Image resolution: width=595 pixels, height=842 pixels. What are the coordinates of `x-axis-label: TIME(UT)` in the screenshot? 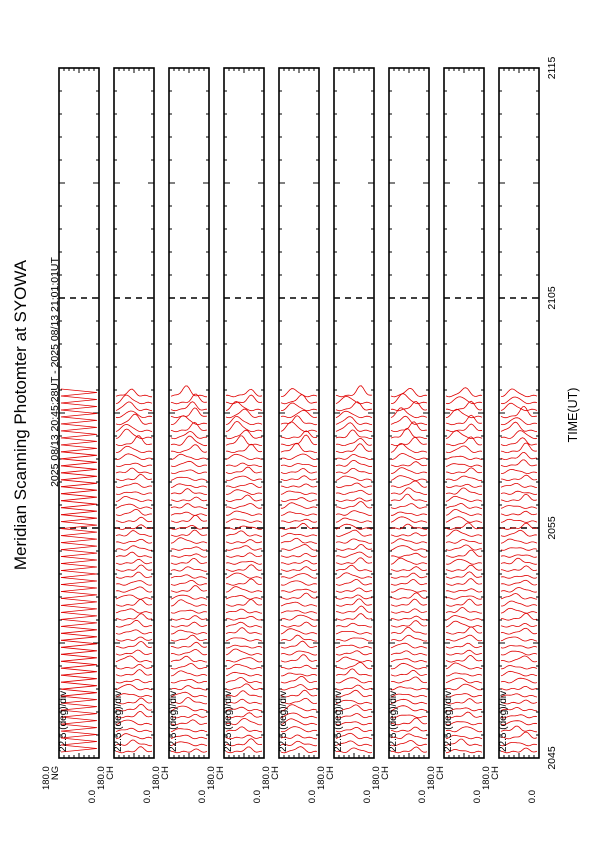 It's located at (573, 415).